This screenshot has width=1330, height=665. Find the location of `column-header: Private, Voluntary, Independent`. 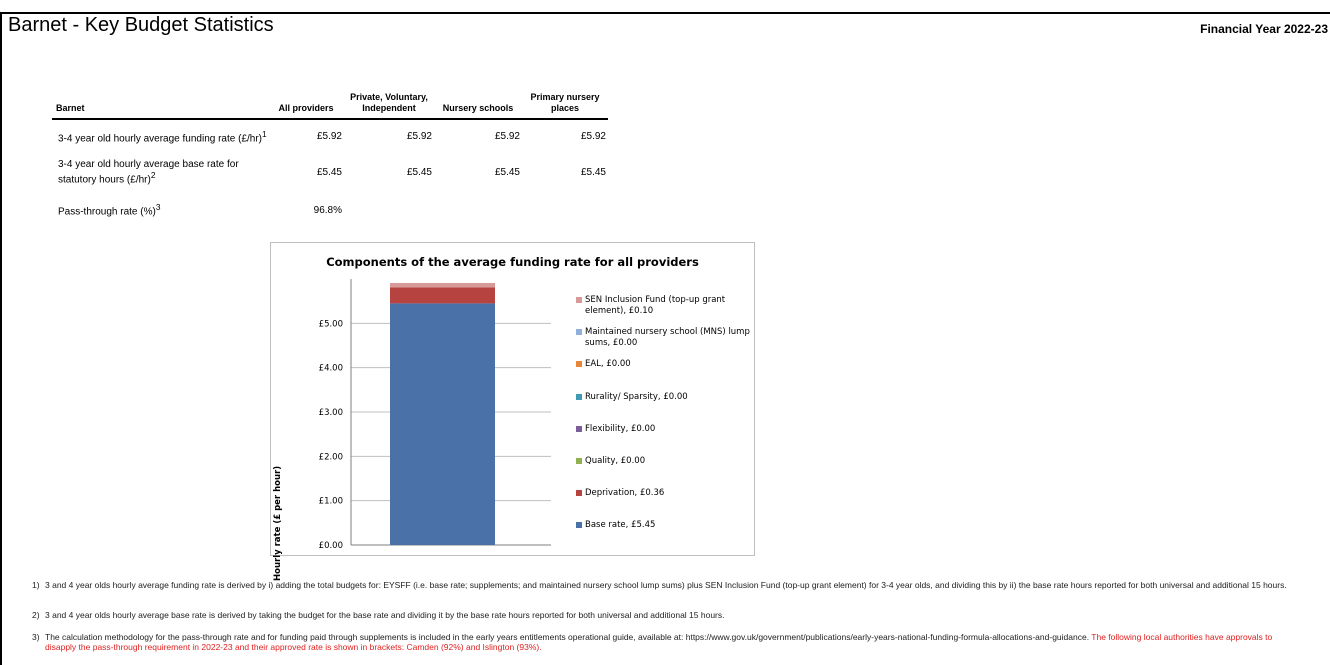

column-header: Private, Voluntary, Independent is located at coordinates (389, 106).